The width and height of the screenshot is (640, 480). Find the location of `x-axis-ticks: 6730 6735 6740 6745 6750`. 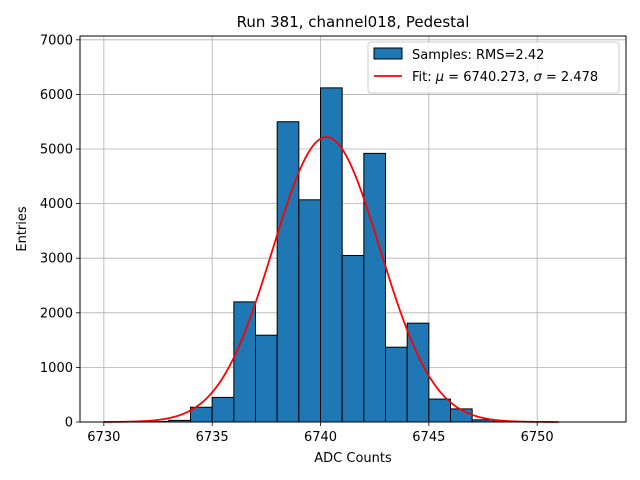

x-axis-ticks: 6730 6735 6740 6745 6750 is located at coordinates (320, 433).